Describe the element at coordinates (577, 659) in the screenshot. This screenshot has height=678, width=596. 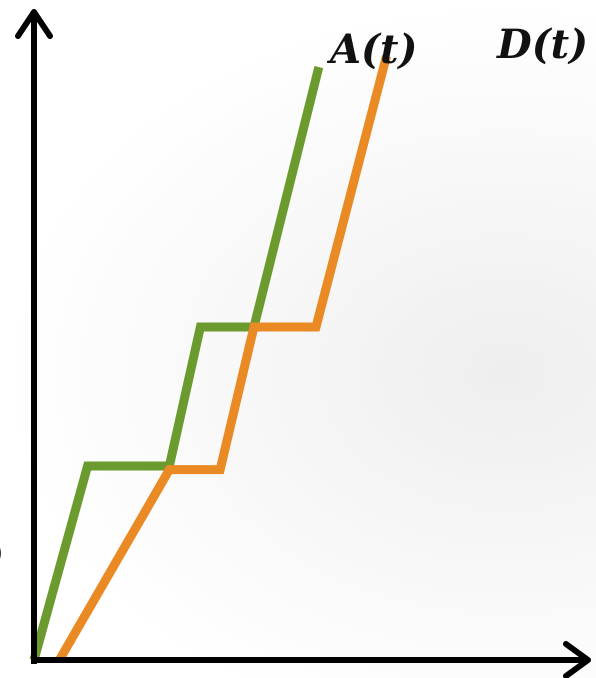
I see `x-axis-arrowhead` at that location.